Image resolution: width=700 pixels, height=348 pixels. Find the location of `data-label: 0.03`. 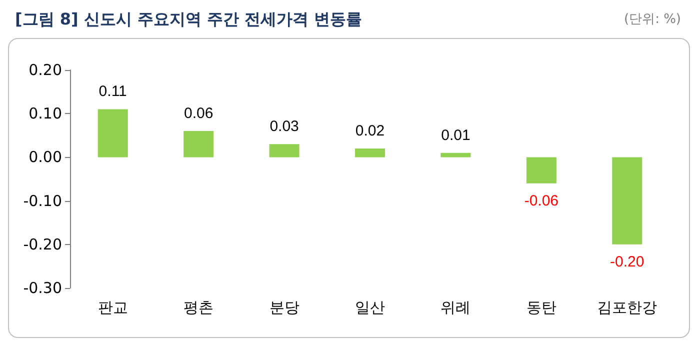

data-label: 0.03 is located at coordinates (284, 127).